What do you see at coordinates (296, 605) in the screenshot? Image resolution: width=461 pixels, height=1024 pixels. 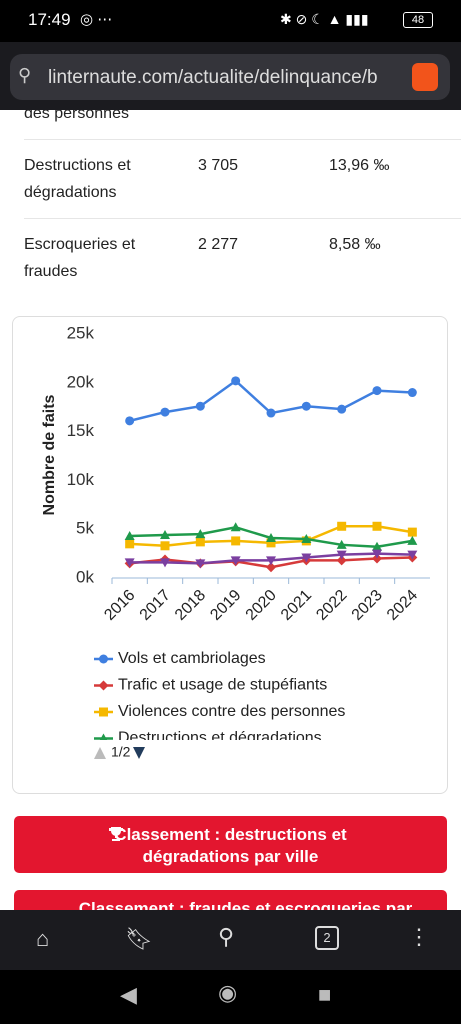 I see `x-tick-label: 2021` at bounding box center [296, 605].